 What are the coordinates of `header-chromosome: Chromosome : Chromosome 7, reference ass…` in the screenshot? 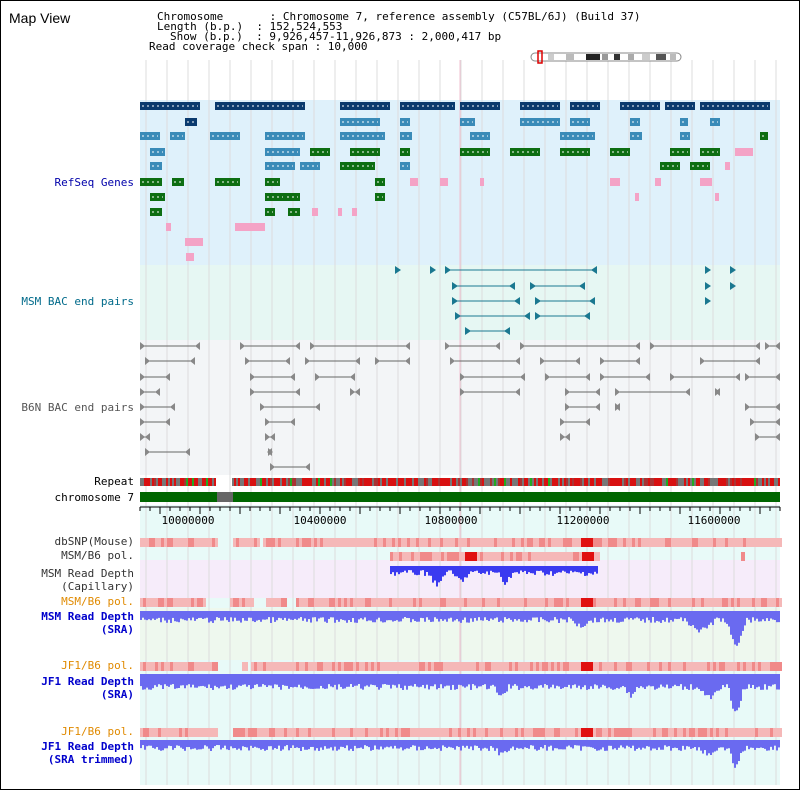 It's located at (399, 16).